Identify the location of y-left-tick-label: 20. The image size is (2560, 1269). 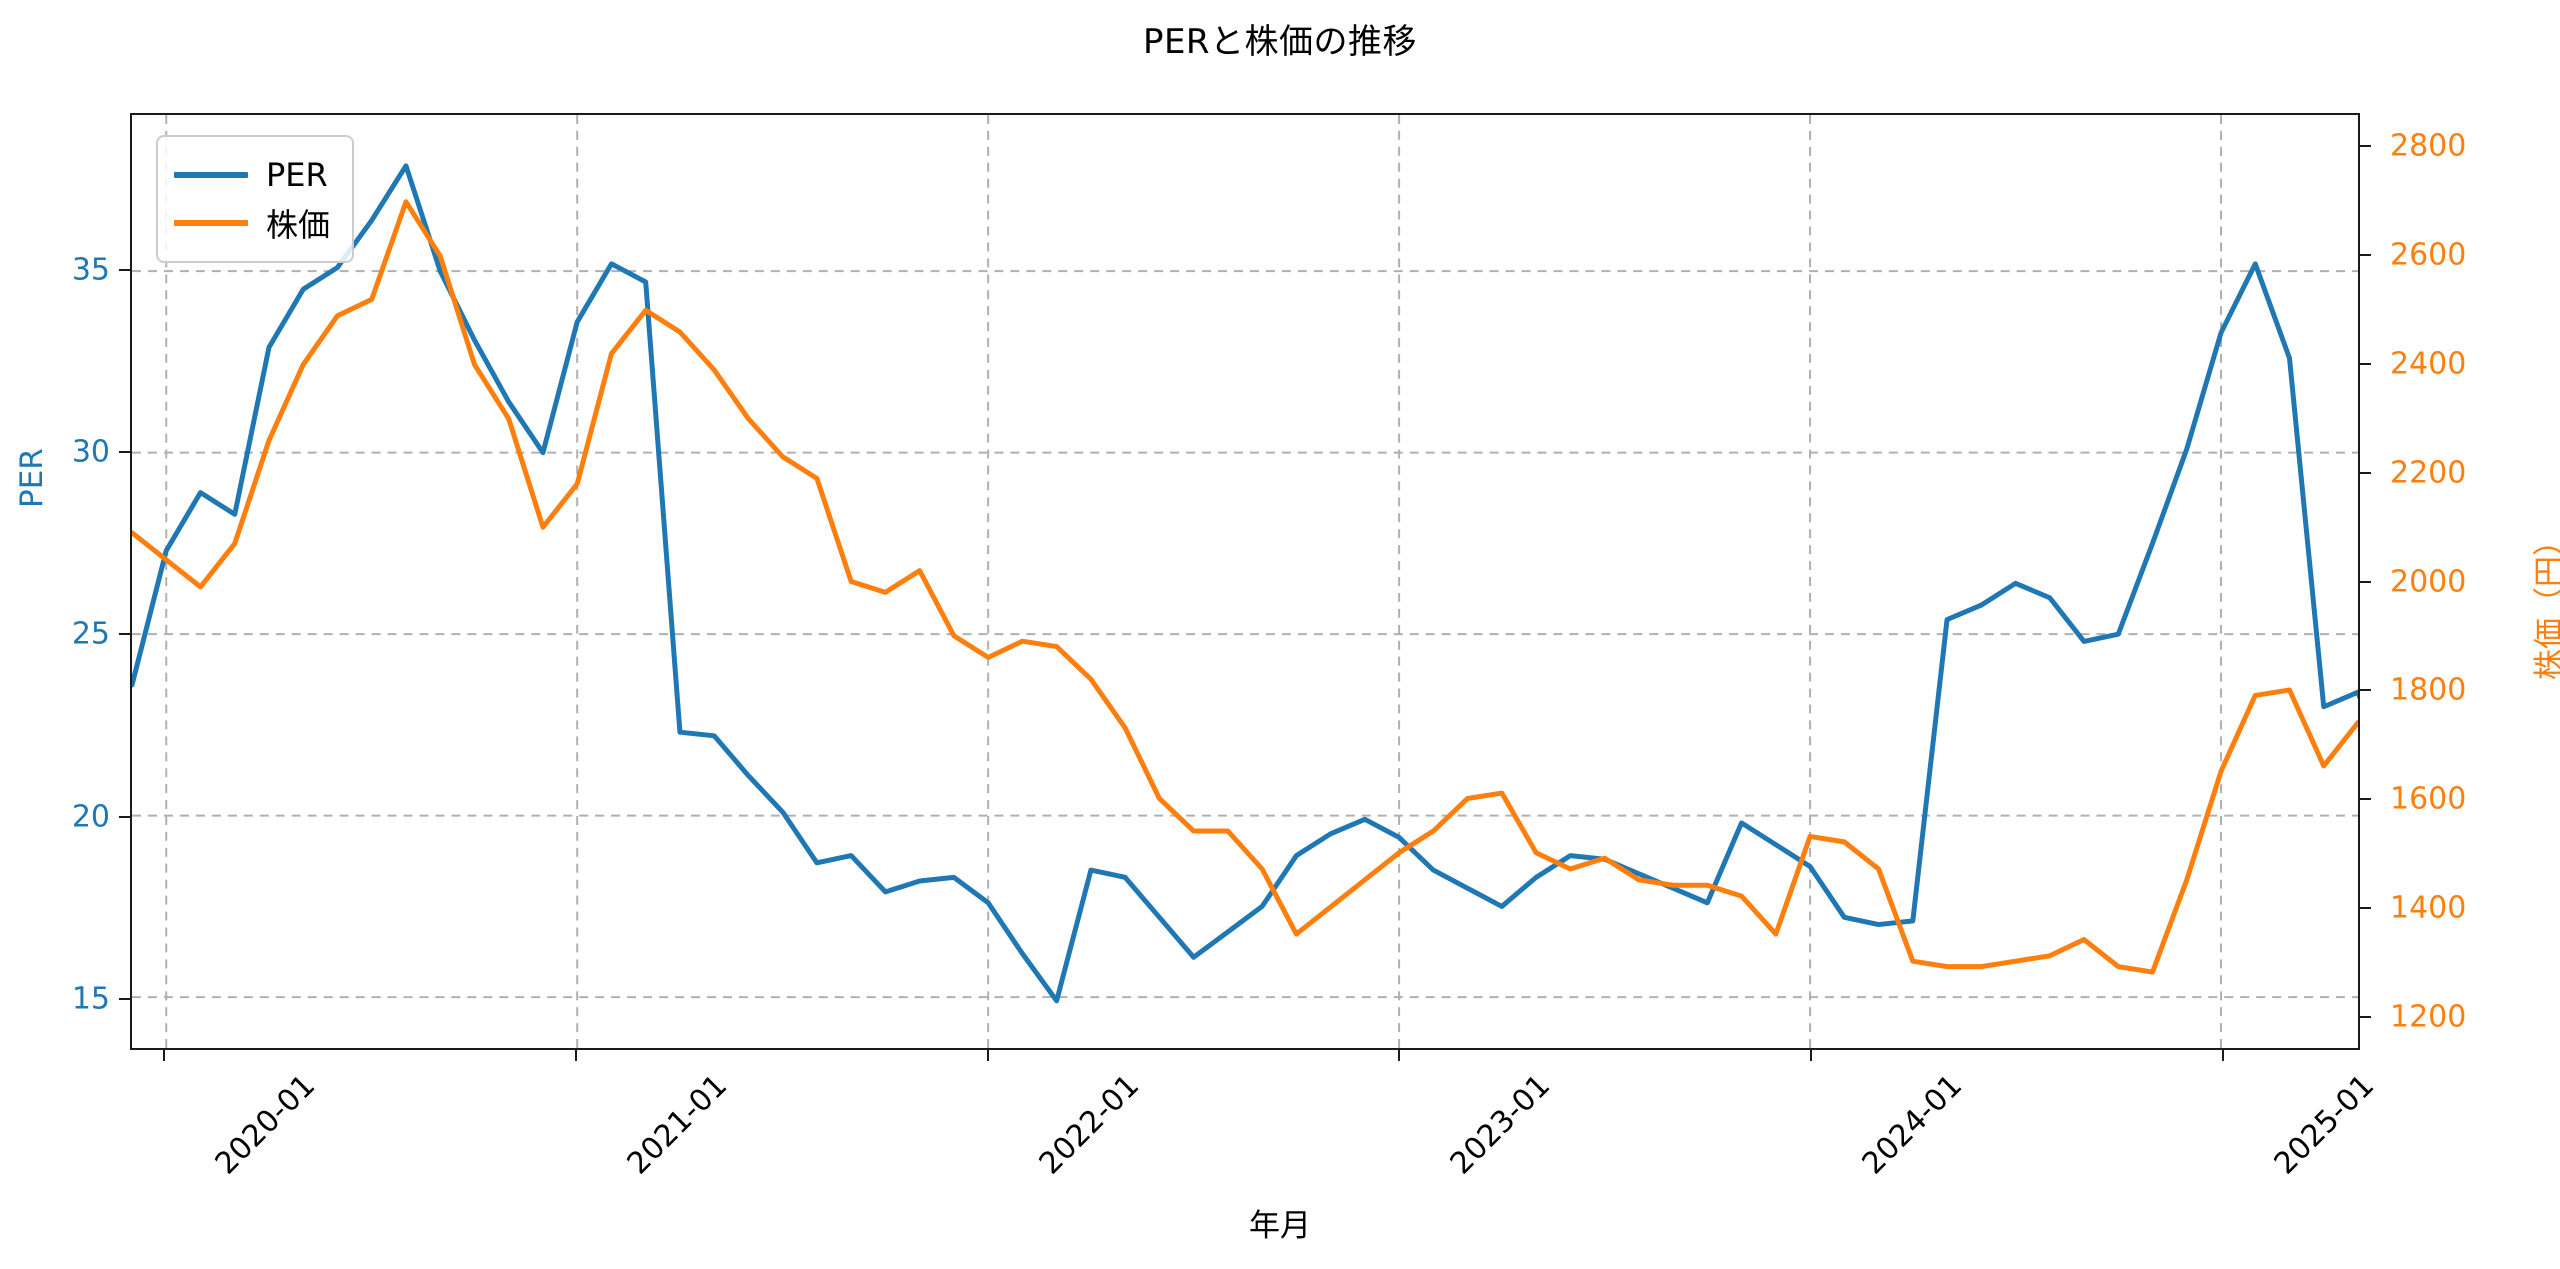
(90, 817).